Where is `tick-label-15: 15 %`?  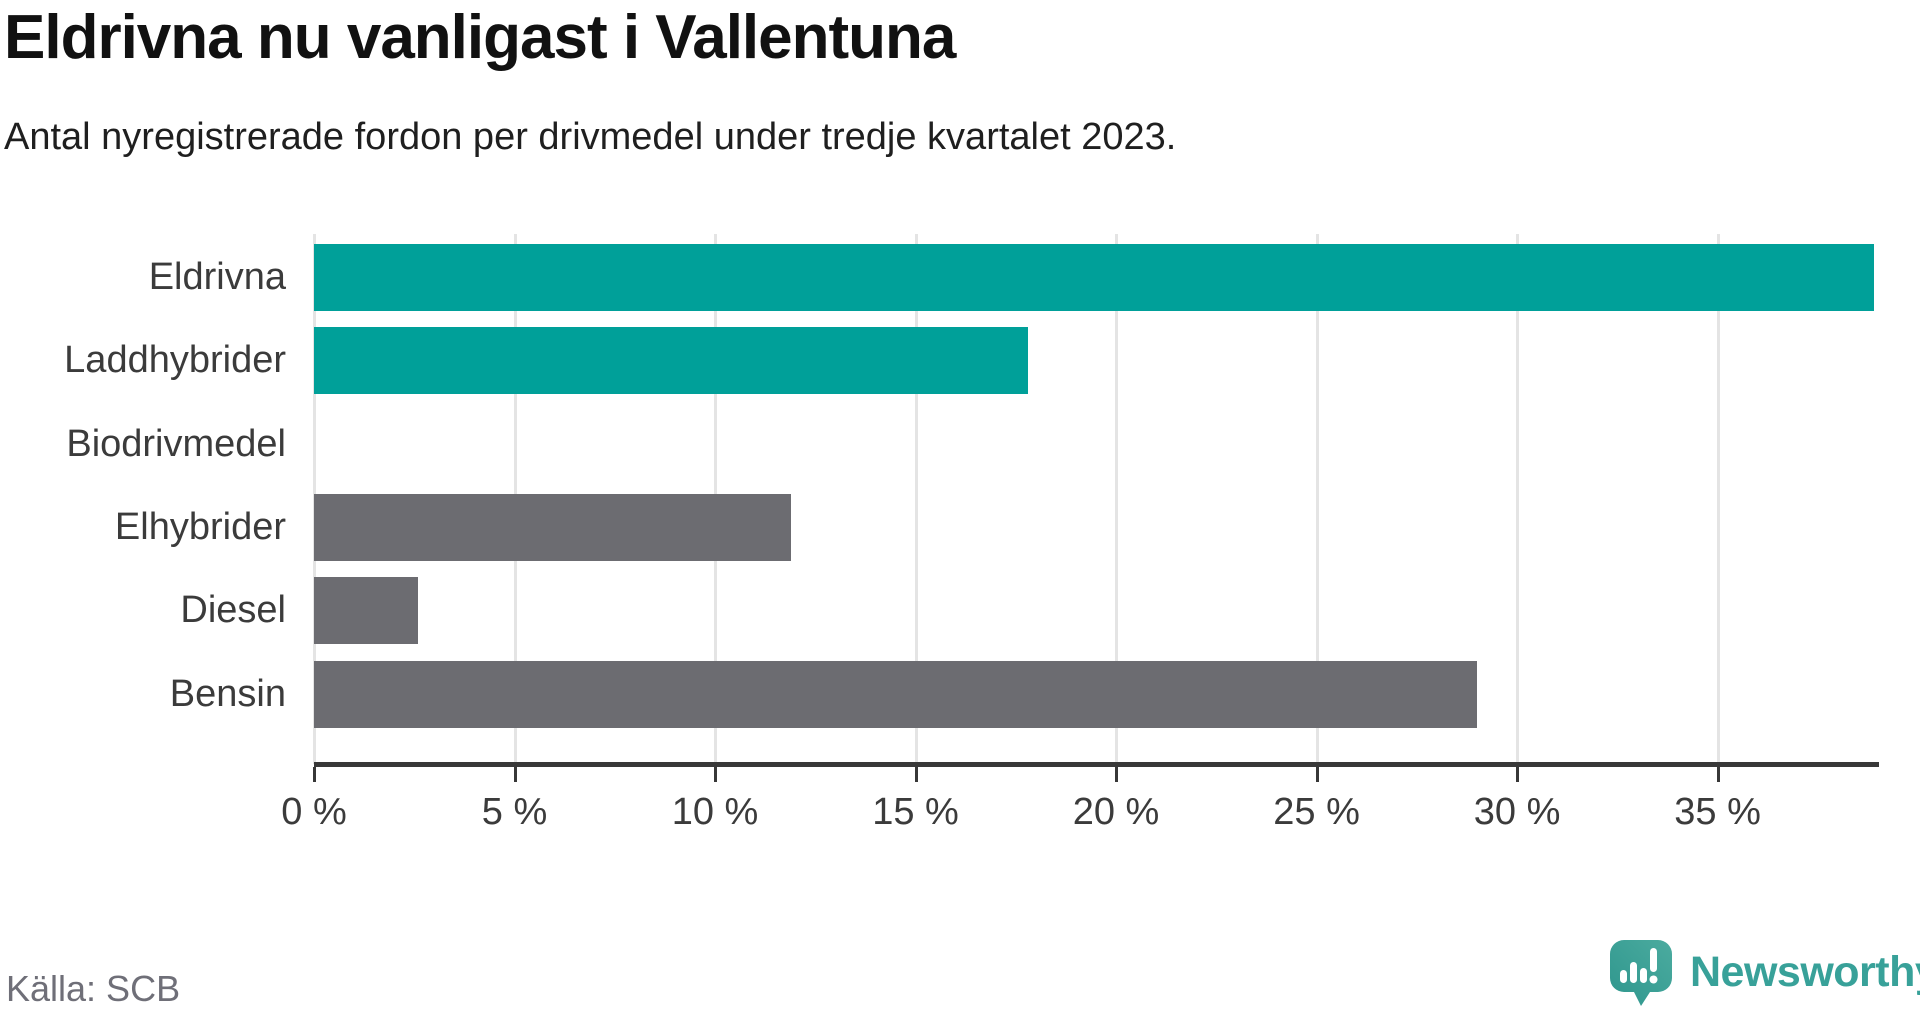
tick-label-15: 15 % is located at coordinates (915, 812).